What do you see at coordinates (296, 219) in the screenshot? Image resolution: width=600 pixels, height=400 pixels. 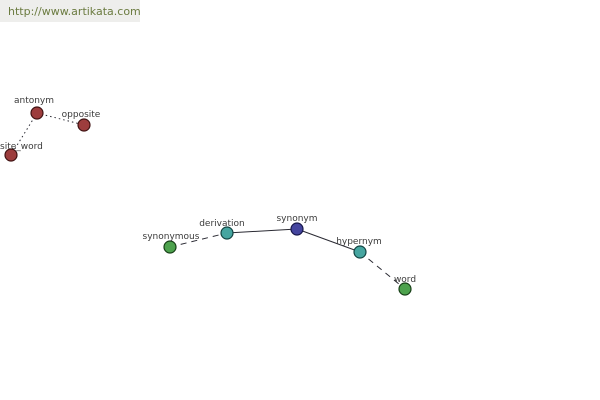 I see `node-label-synonym: synonym` at bounding box center [296, 219].